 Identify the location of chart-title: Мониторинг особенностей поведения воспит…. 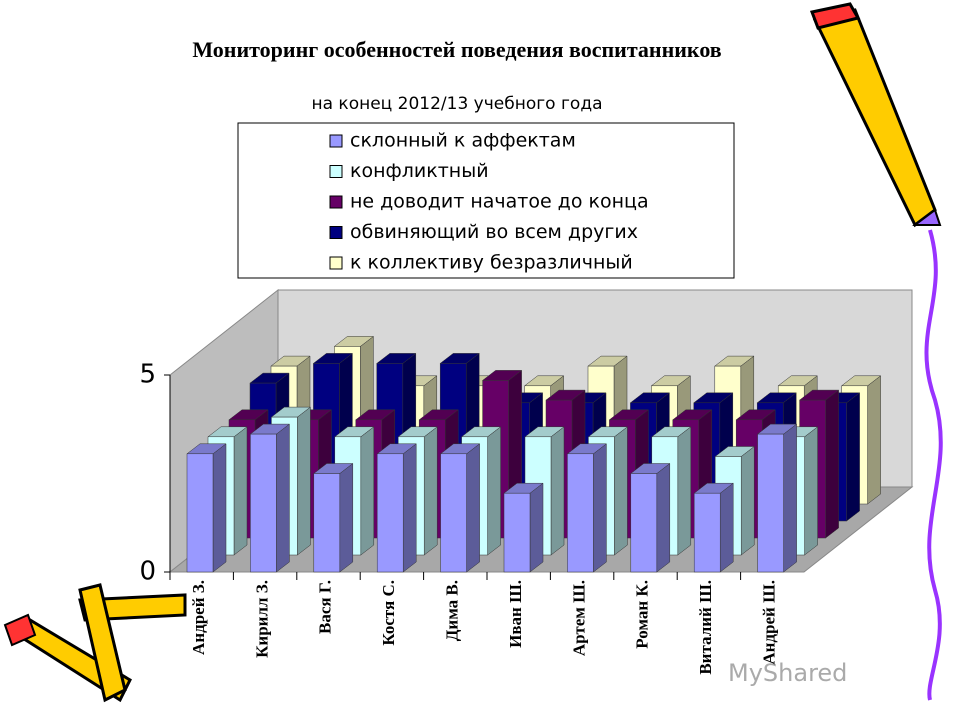
(456, 49).